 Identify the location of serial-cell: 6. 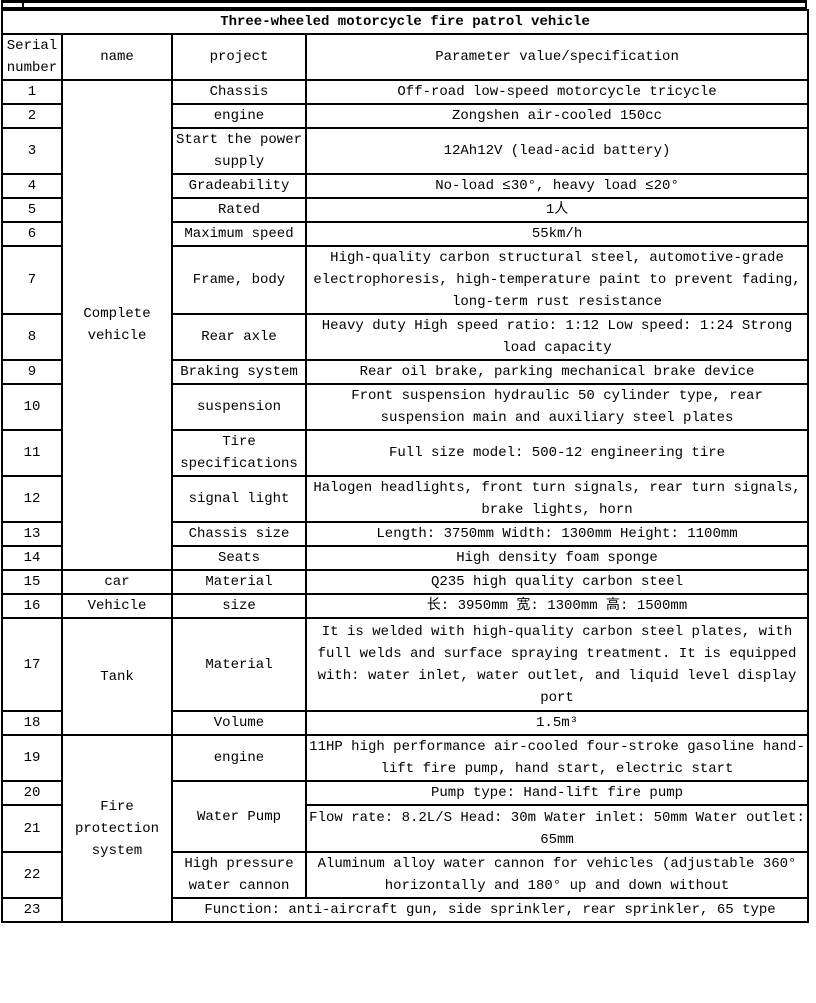
(32, 234).